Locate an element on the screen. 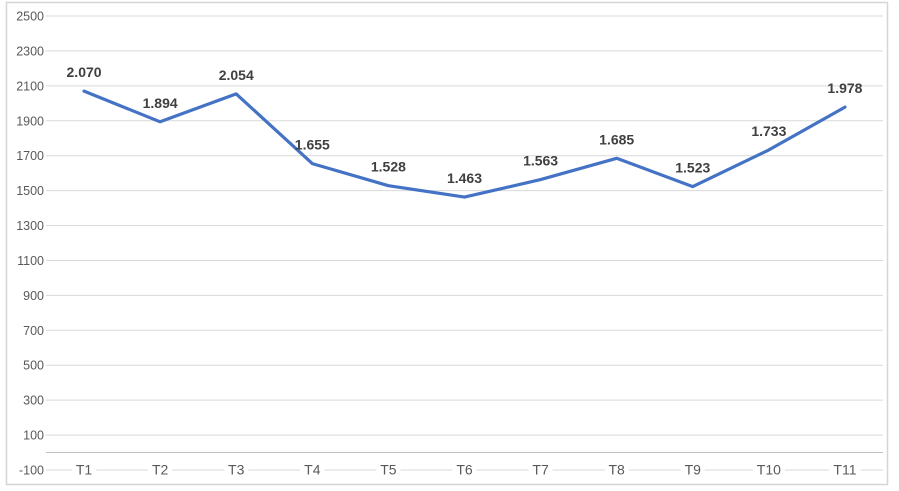  y-axis-tick-label: 500 is located at coordinates (33, 366).